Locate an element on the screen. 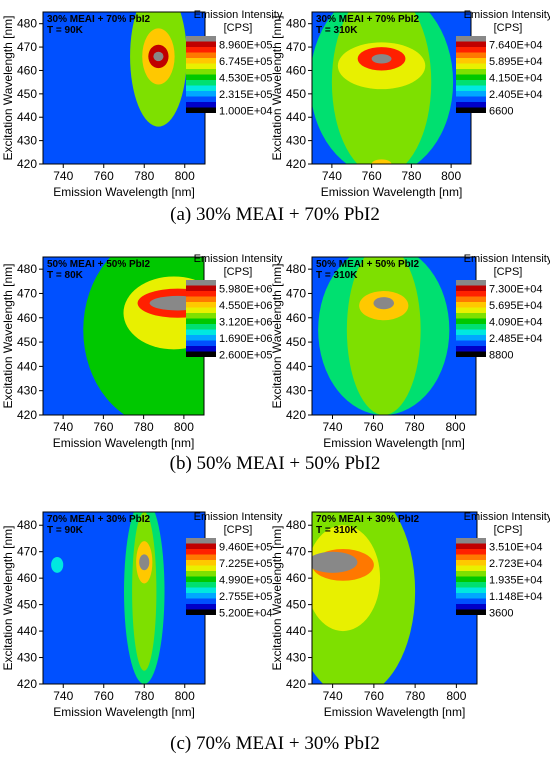 Image resolution: width=550 pixels, height=757 pixels. colorbar-tick-label: 5.980E+06 is located at coordinates (246, 289).